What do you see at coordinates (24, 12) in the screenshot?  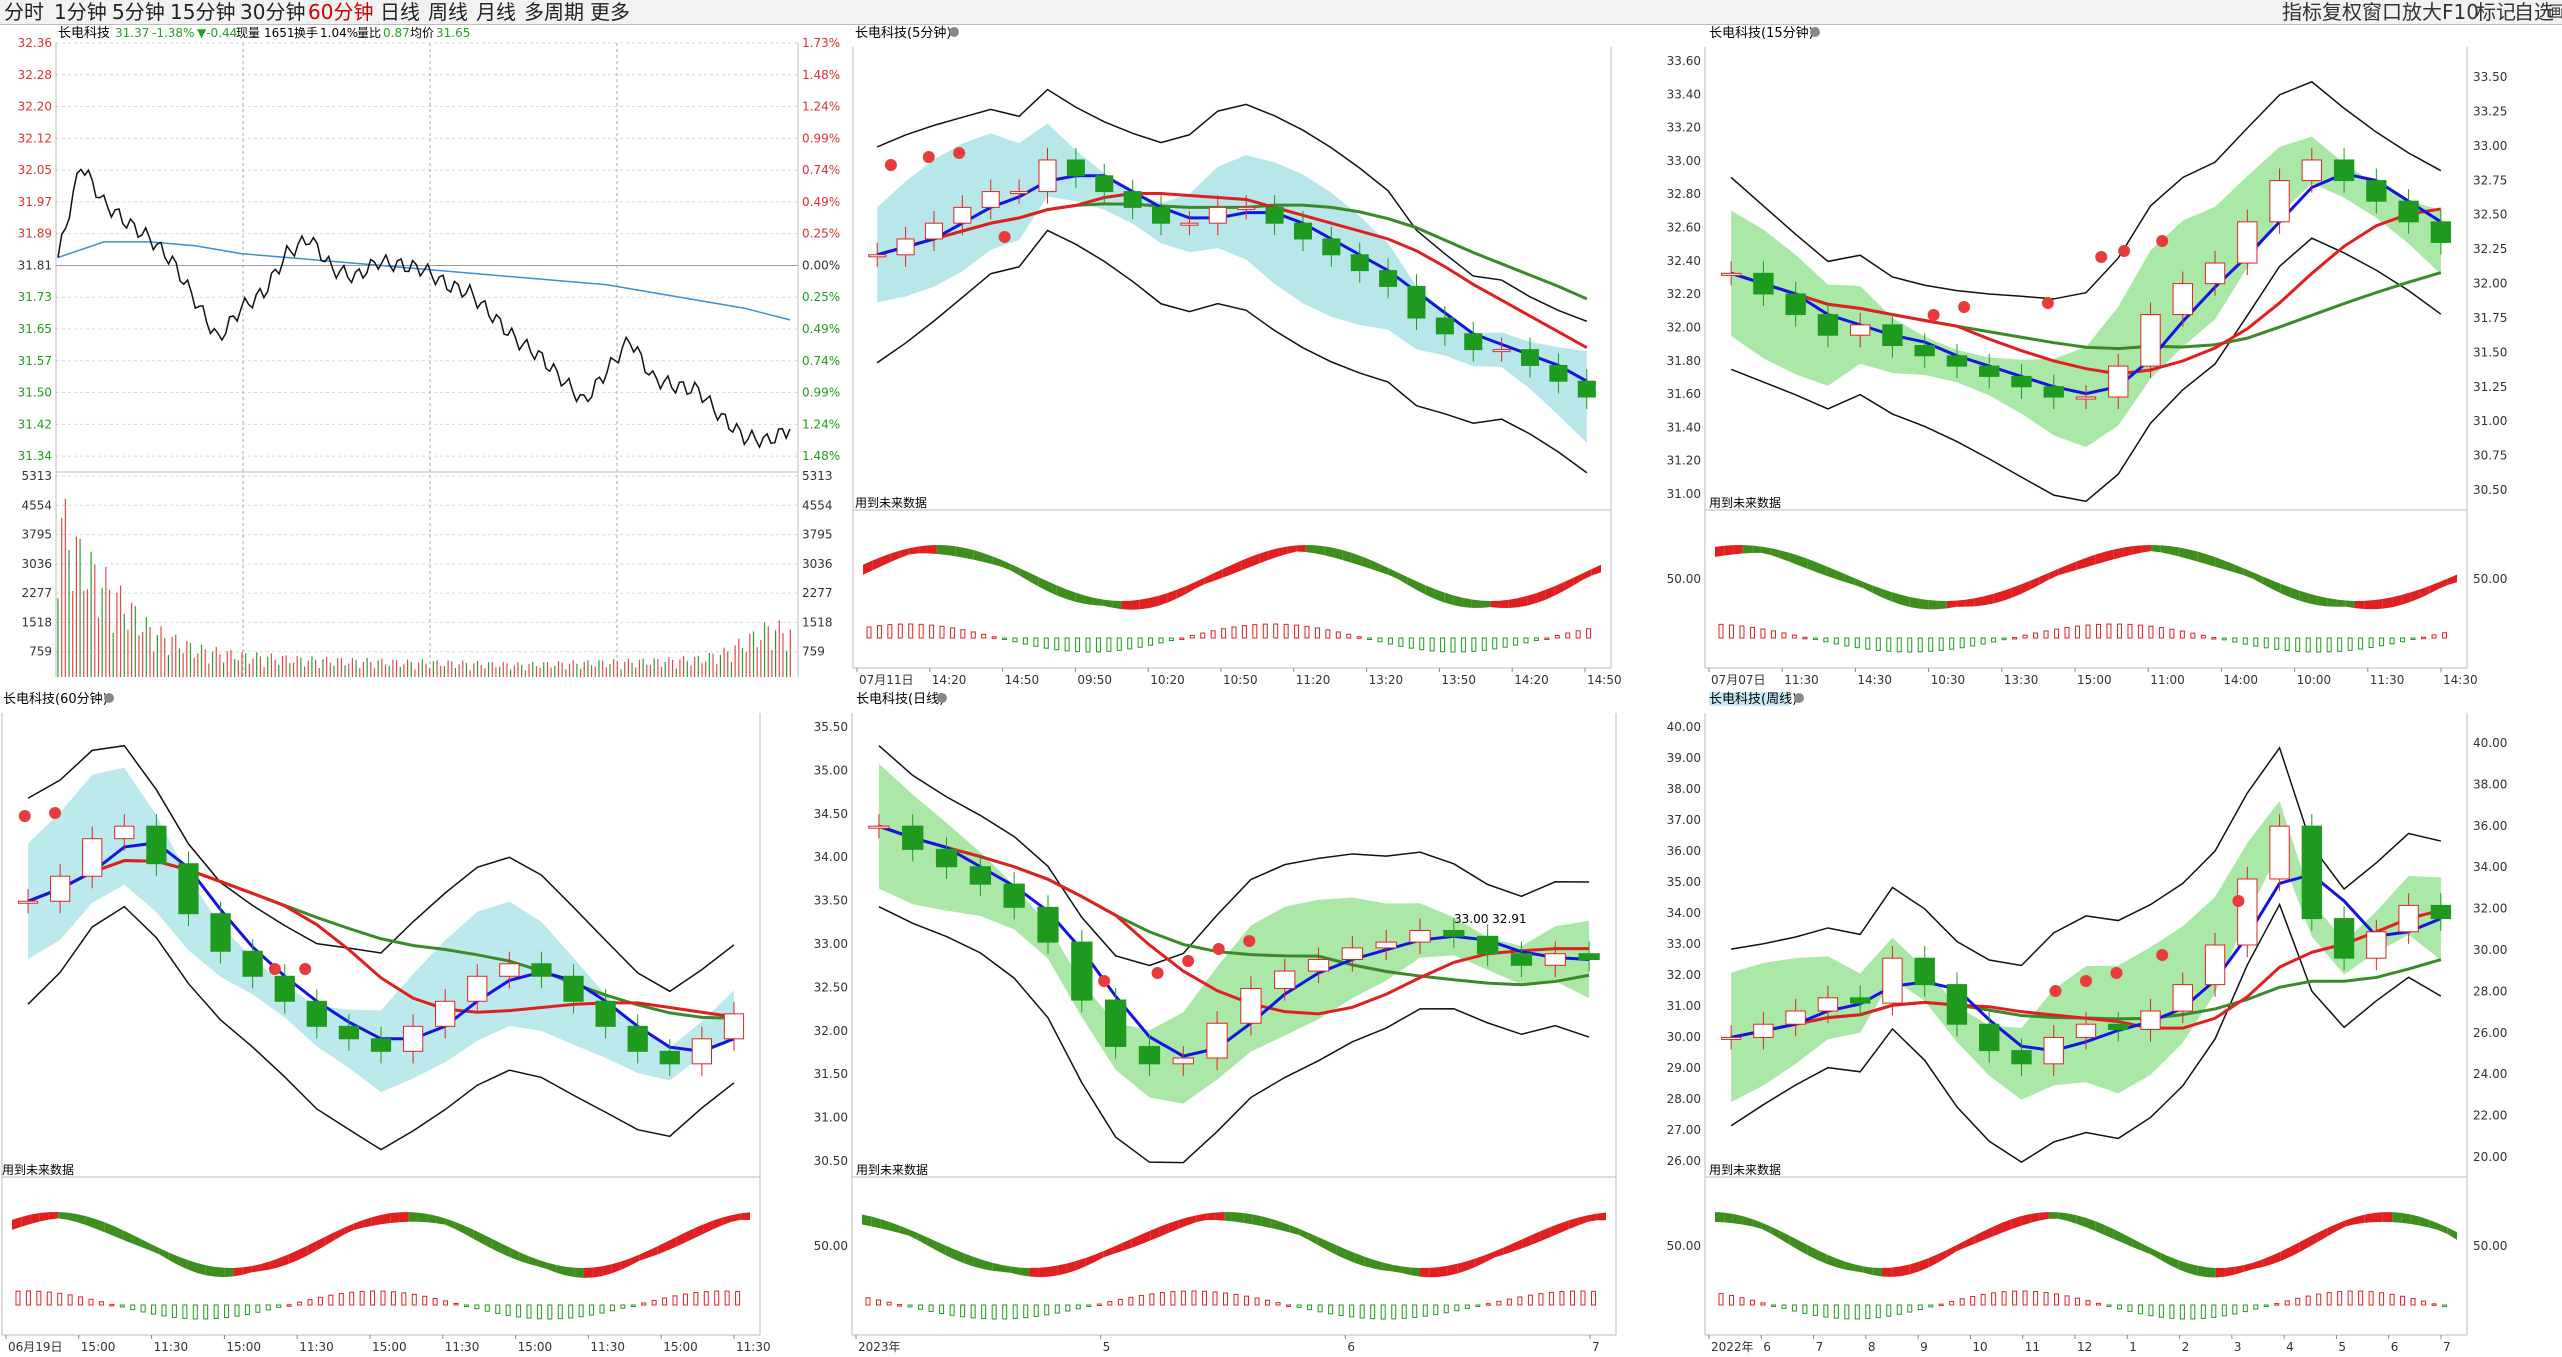 I see `tab-fenshi: 分时` at bounding box center [24, 12].